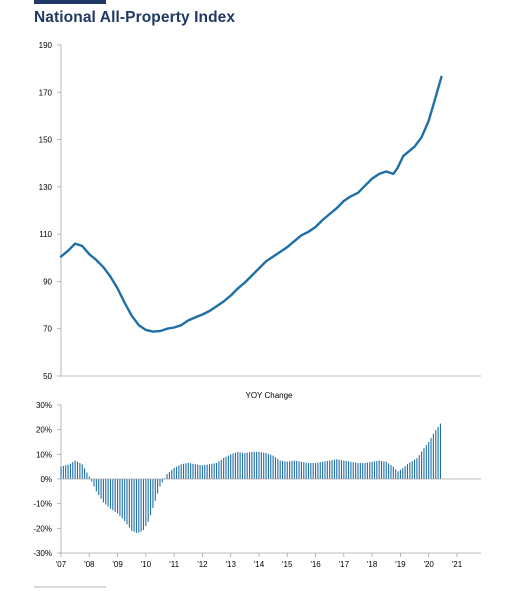  I want to click on y-tick-label: 90, so click(47, 281).